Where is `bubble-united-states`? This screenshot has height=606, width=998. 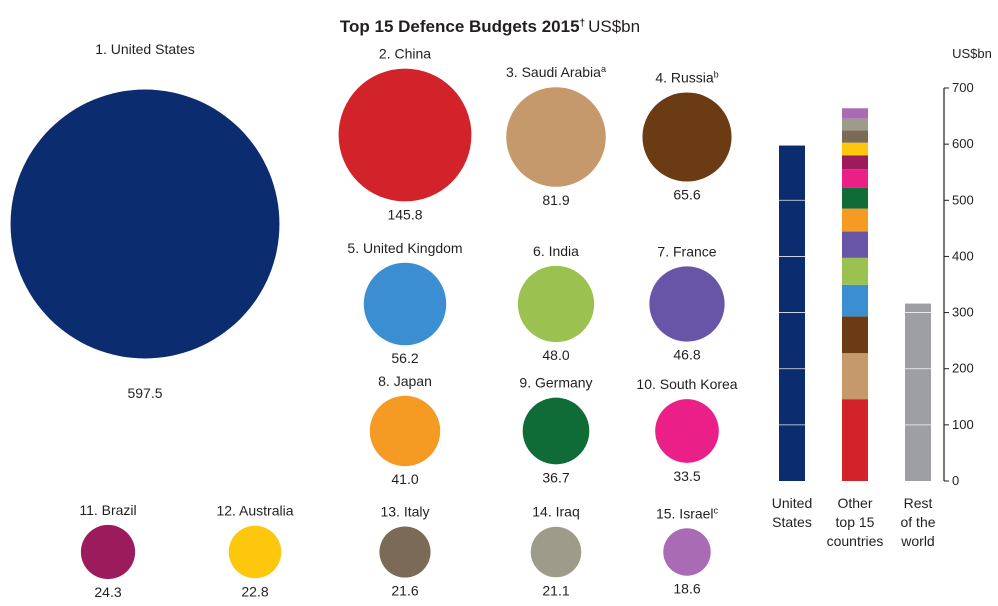 bubble-united-states is located at coordinates (145, 224).